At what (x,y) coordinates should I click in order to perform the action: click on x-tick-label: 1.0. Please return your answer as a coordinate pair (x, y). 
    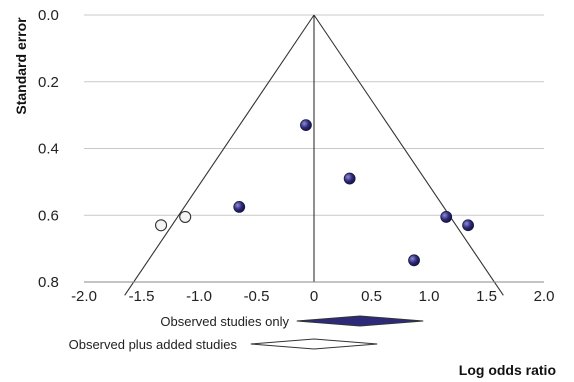
    Looking at the image, I should click on (429, 296).